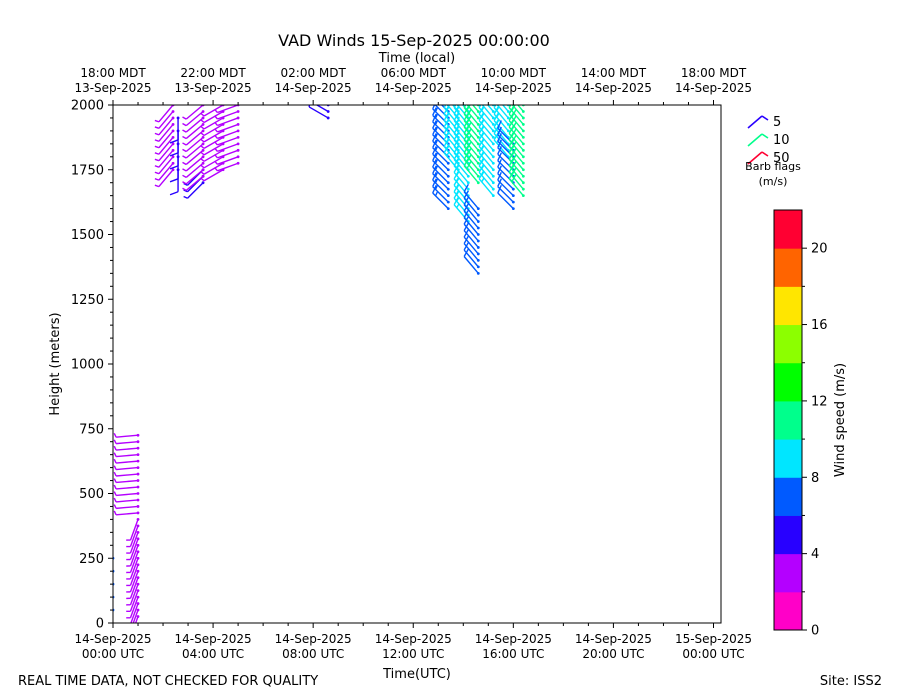 The height and width of the screenshot is (700, 900). What do you see at coordinates (773, 181) in the screenshot?
I see `legend-units: (m/s)` at bounding box center [773, 181].